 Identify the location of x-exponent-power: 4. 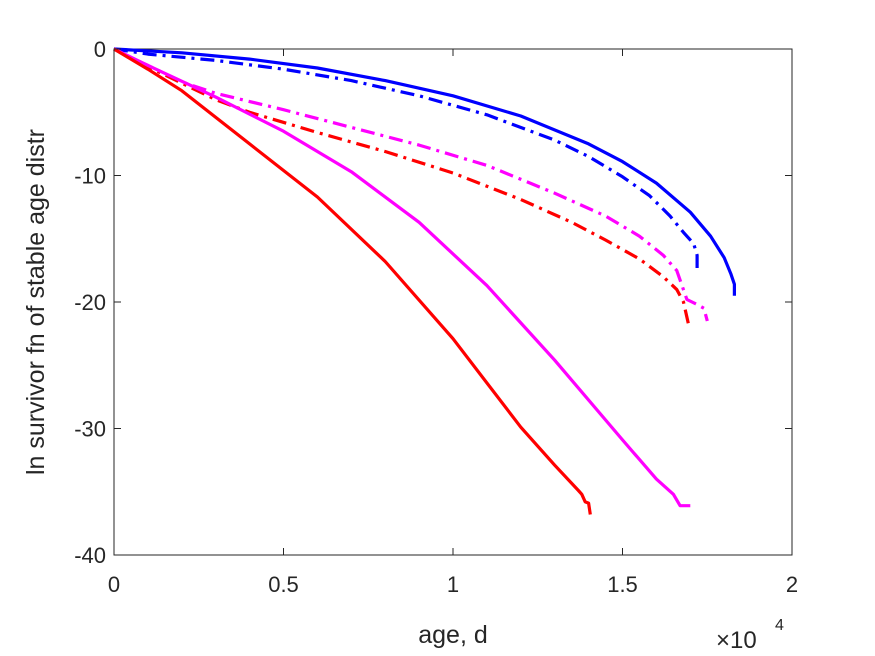
(779, 625).